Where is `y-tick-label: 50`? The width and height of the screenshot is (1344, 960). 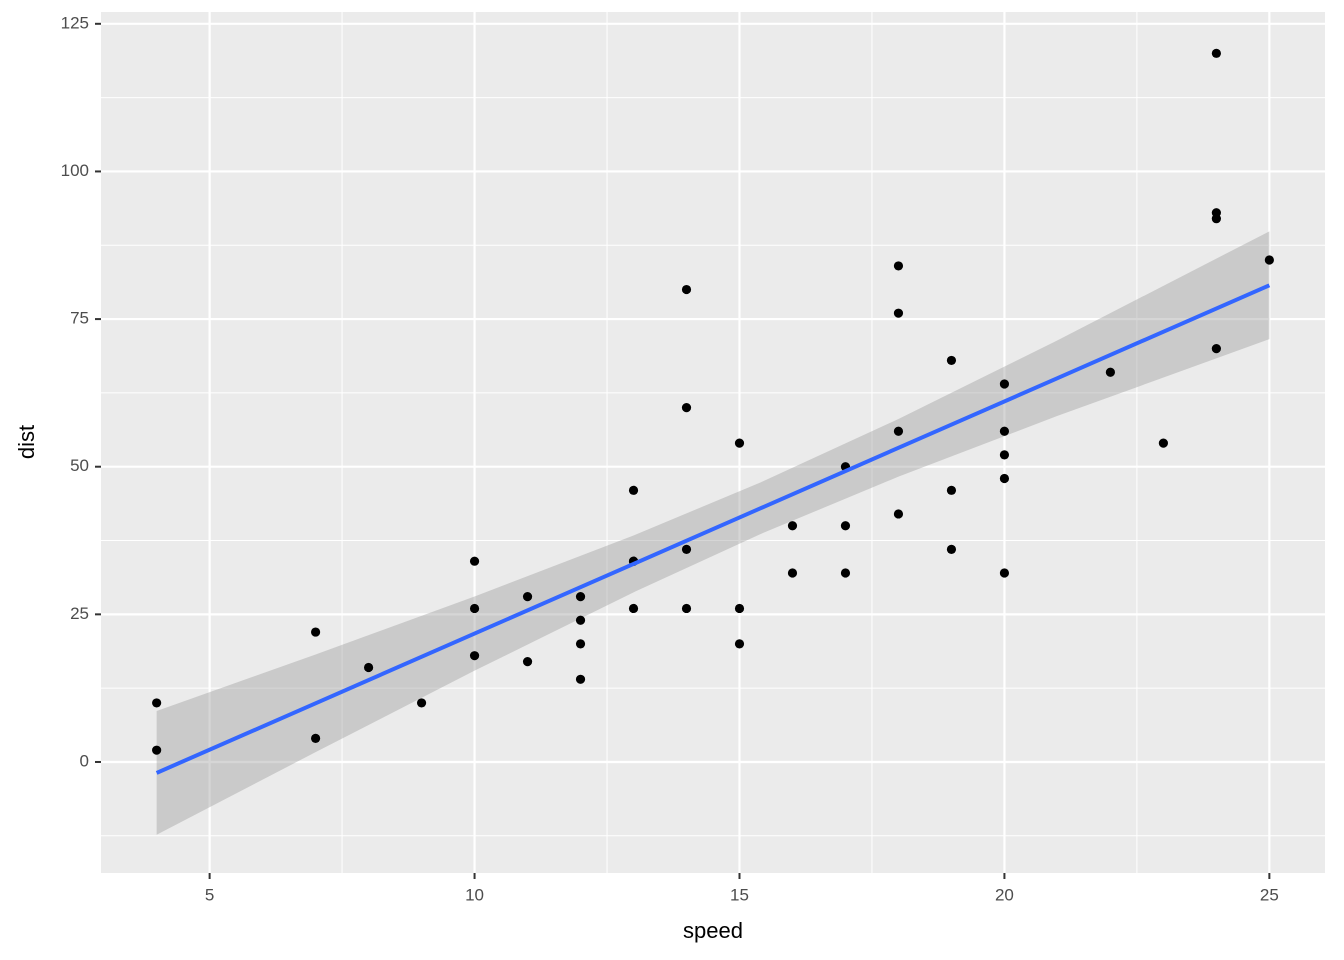 y-tick-label: 50 is located at coordinates (79, 465).